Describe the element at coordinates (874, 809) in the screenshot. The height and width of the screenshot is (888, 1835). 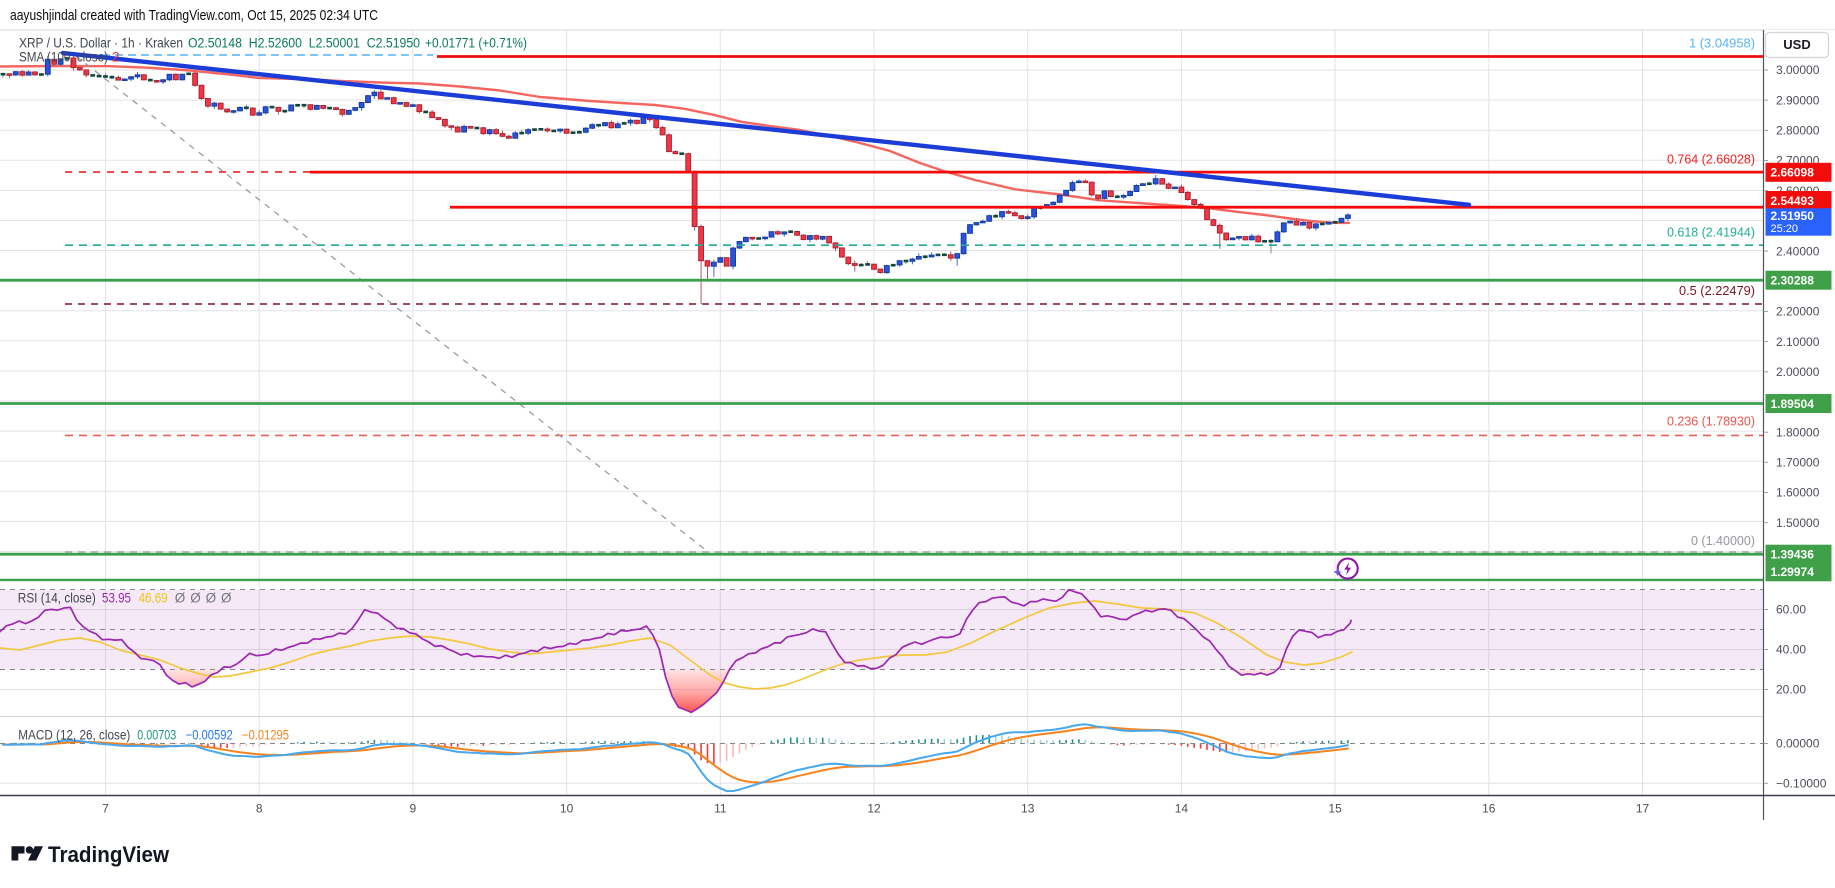
I see `svg-text: 12` at that location.